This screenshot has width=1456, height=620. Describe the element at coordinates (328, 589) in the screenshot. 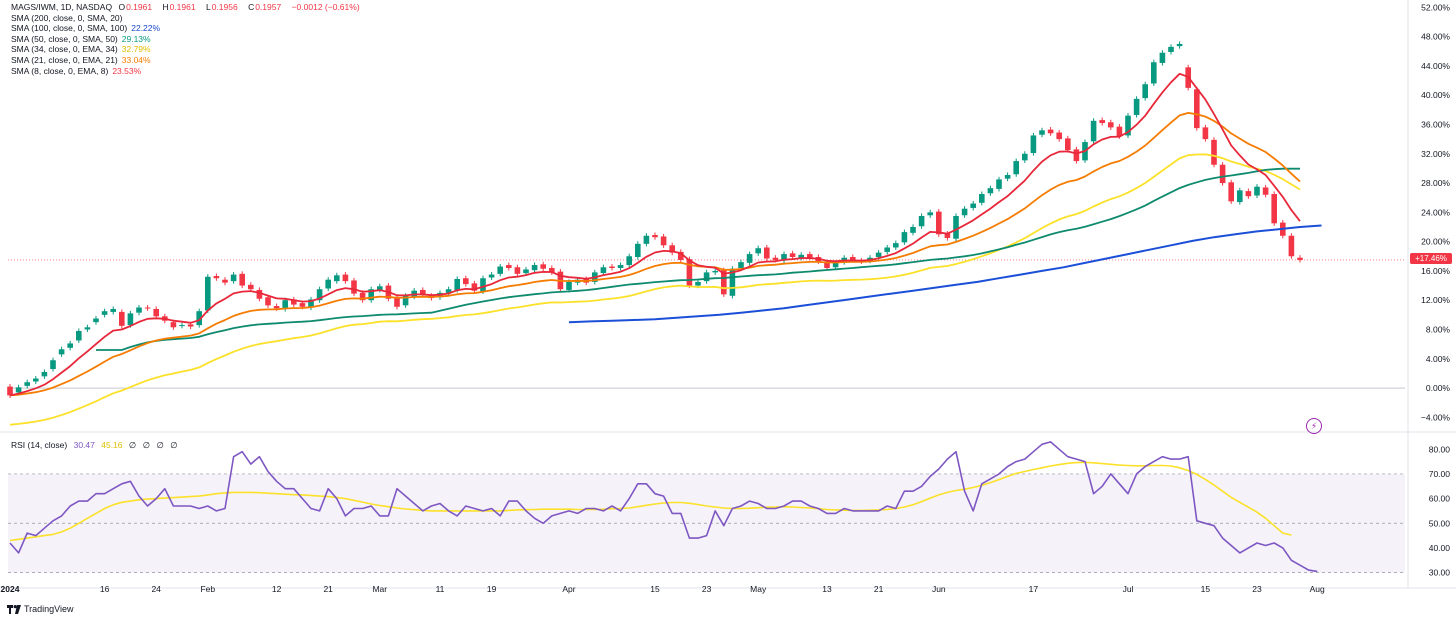

I see `time-tick-label: 21` at that location.